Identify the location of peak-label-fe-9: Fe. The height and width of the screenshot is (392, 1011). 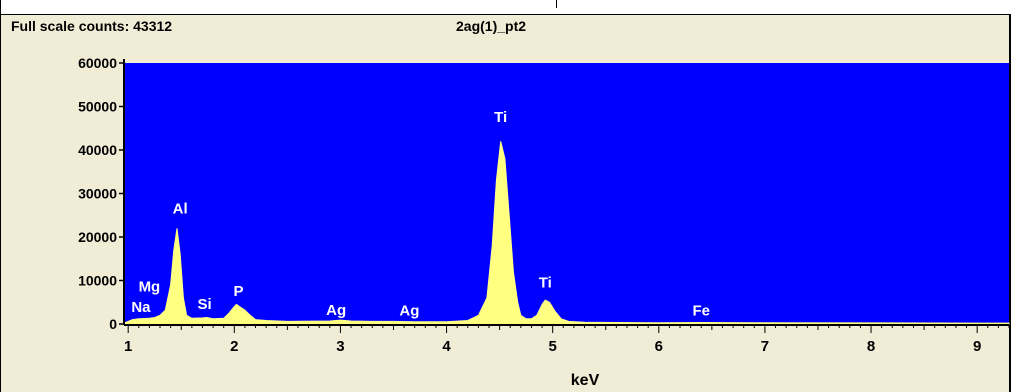
(701, 311).